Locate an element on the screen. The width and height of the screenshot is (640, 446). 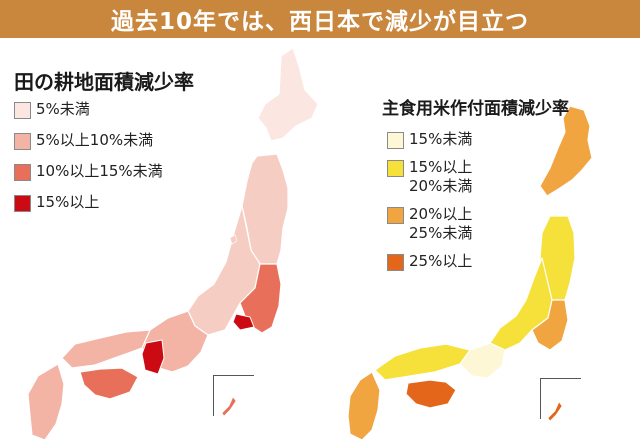
rice-planting-map-title: 主食用米作付面積減少率 is located at coordinates (475, 109).